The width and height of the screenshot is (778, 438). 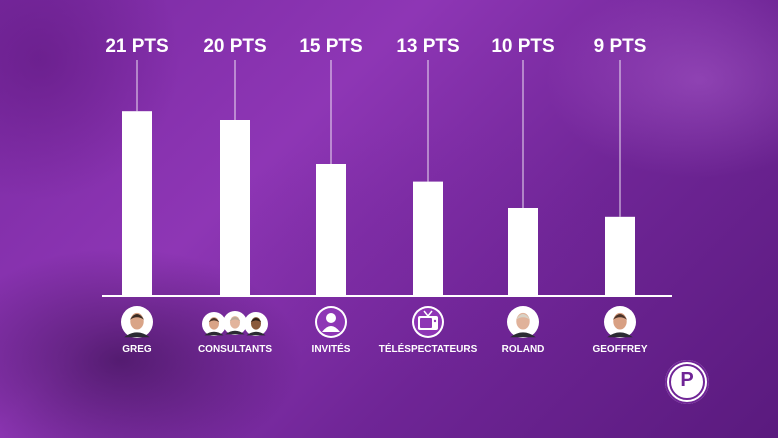 What do you see at coordinates (523, 349) in the screenshot?
I see `category-label: ROLAND` at bounding box center [523, 349].